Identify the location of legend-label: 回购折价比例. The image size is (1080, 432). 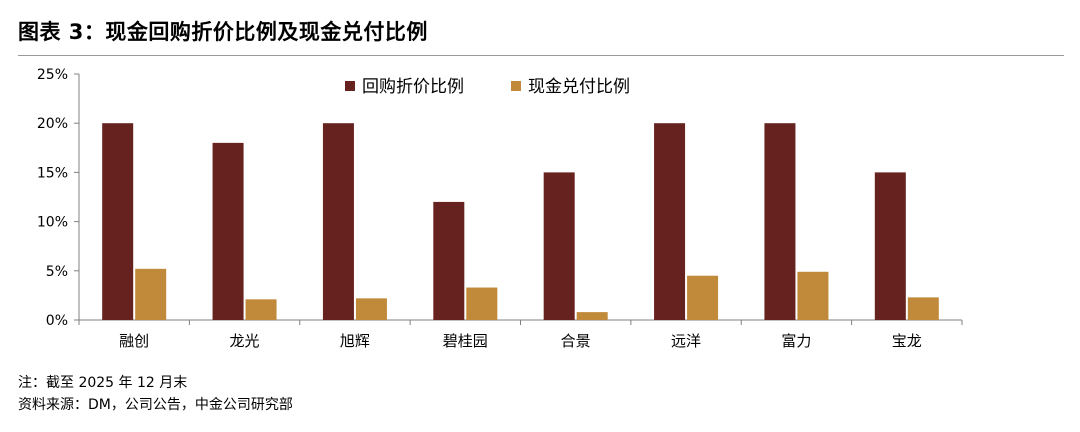
(413, 87).